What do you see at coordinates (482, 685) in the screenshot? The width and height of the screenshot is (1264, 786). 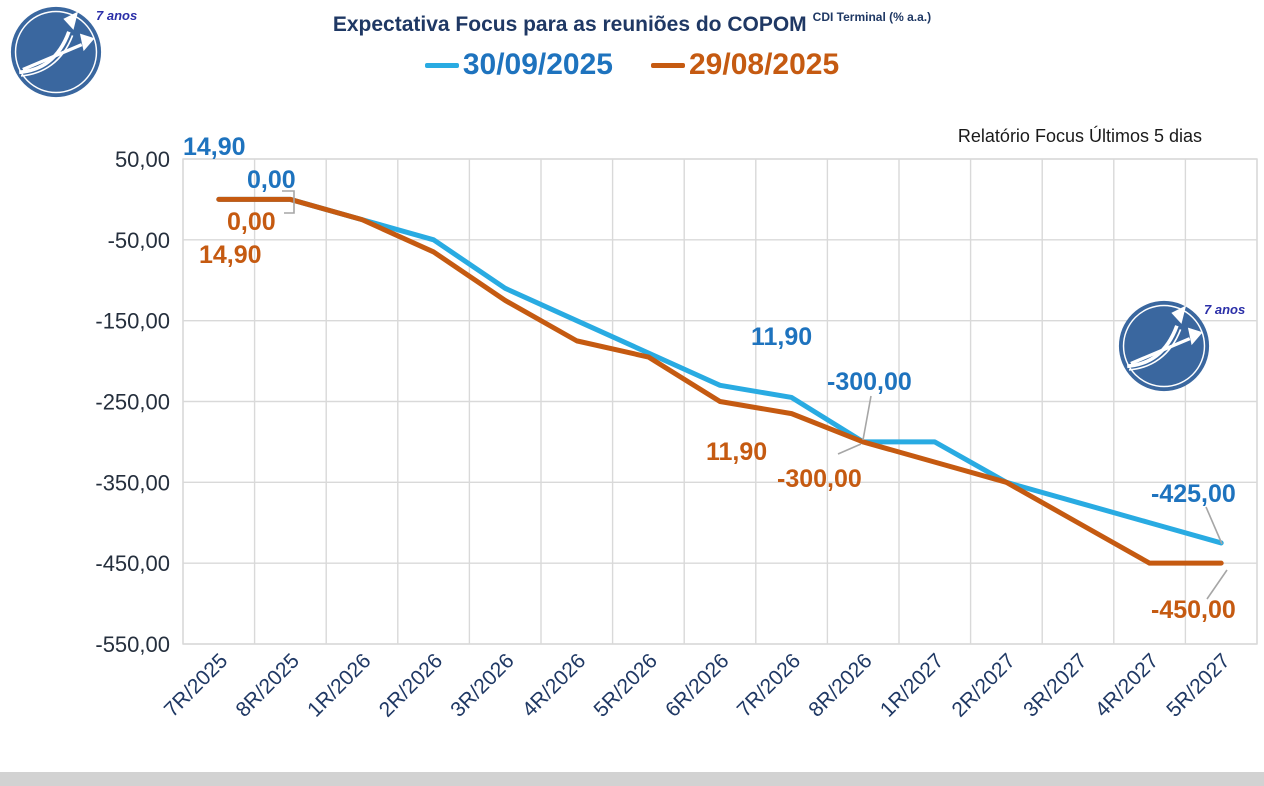 I see `x-axis-tick-label: 3R/2026` at bounding box center [482, 685].